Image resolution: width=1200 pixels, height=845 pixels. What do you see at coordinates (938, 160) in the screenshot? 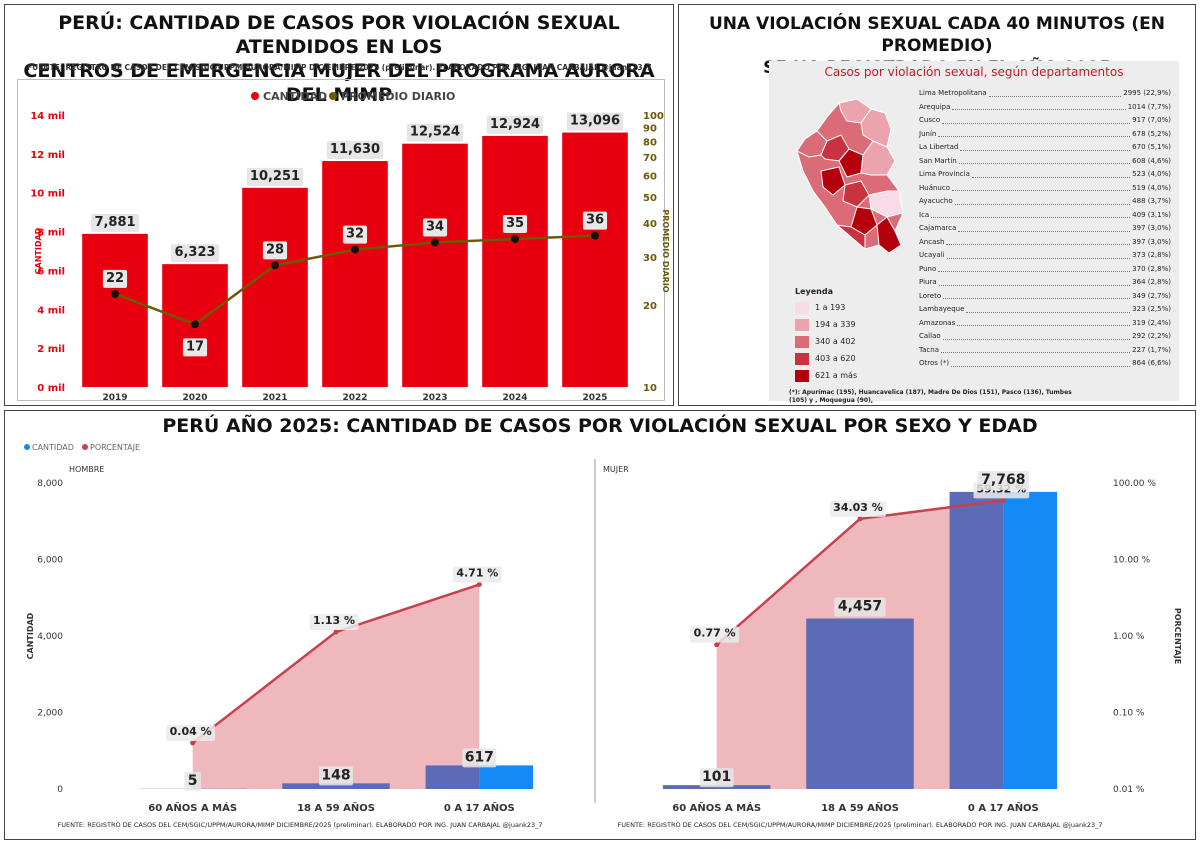
I see `department-name: San Martín` at bounding box center [938, 160].